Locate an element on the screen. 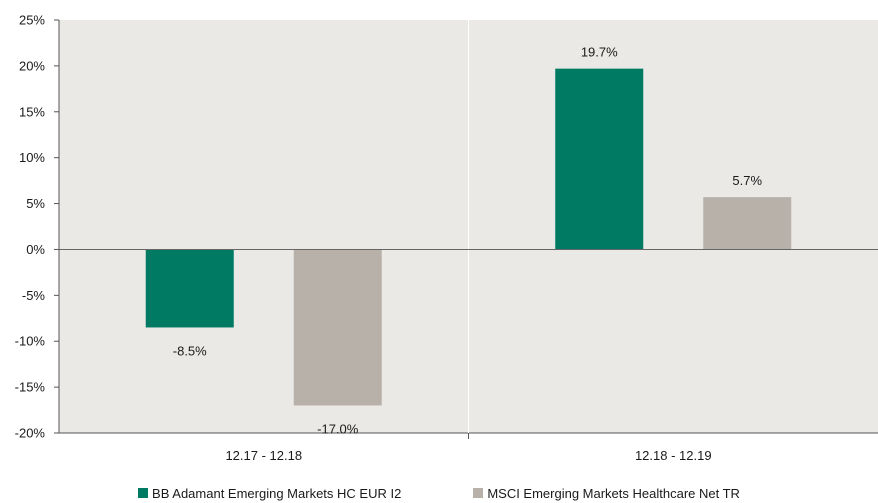 Image resolution: width=878 pixels, height=503 pixels. legend-swatch-index is located at coordinates (478, 493).